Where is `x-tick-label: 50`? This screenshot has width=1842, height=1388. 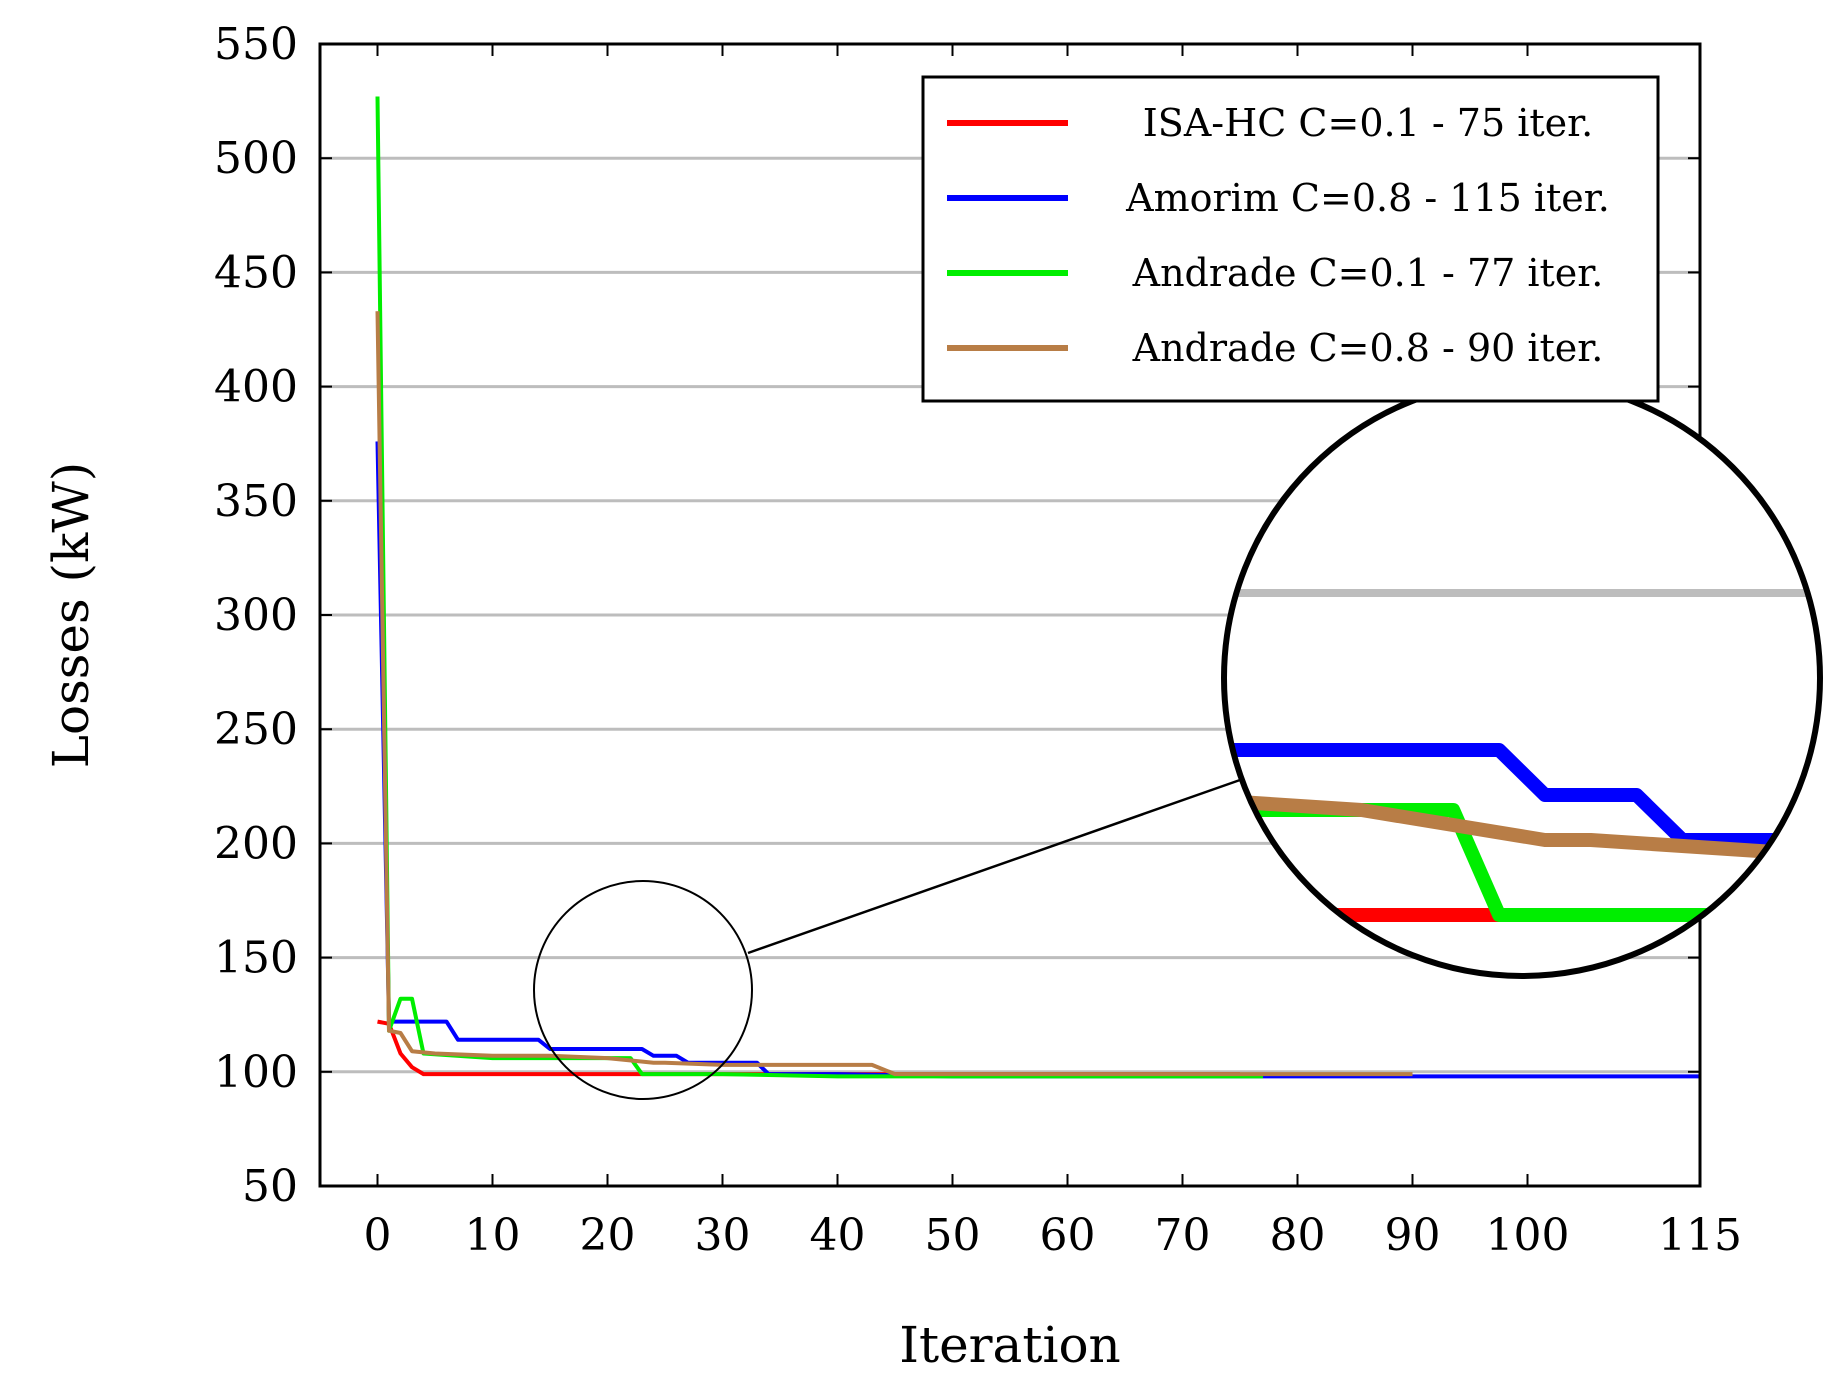
x-tick-label: 50 is located at coordinates (953, 1235).